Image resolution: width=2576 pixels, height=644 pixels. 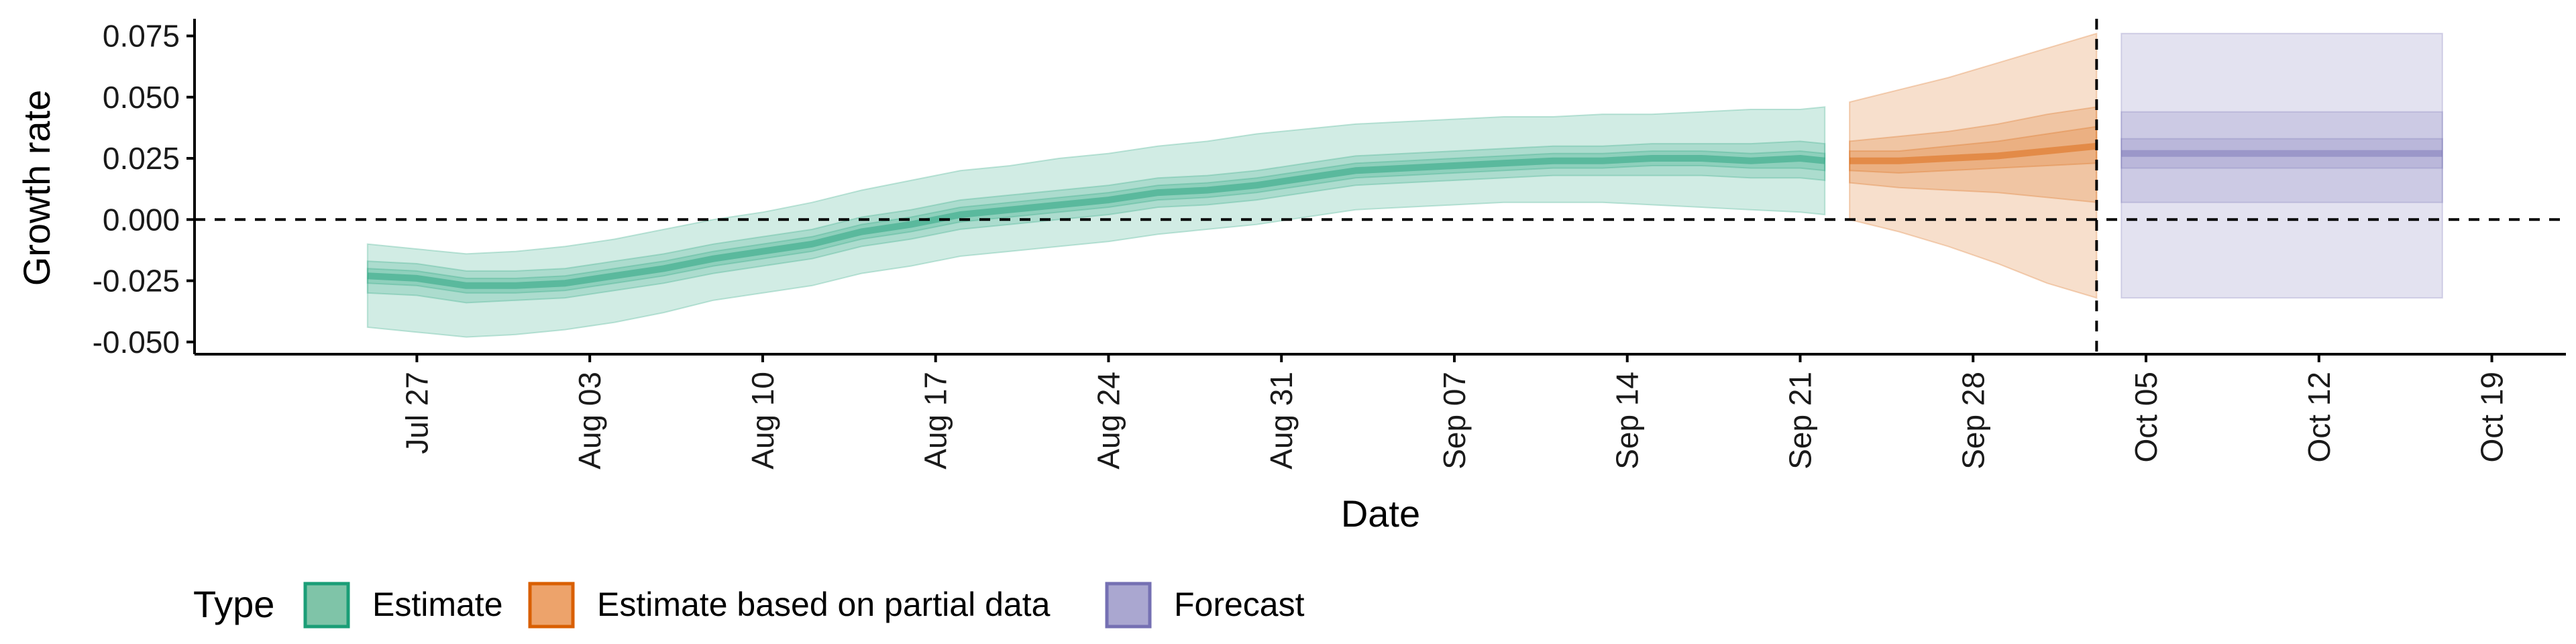 What do you see at coordinates (2492, 417) in the screenshot?
I see `x-tick-label: Oct 19` at bounding box center [2492, 417].